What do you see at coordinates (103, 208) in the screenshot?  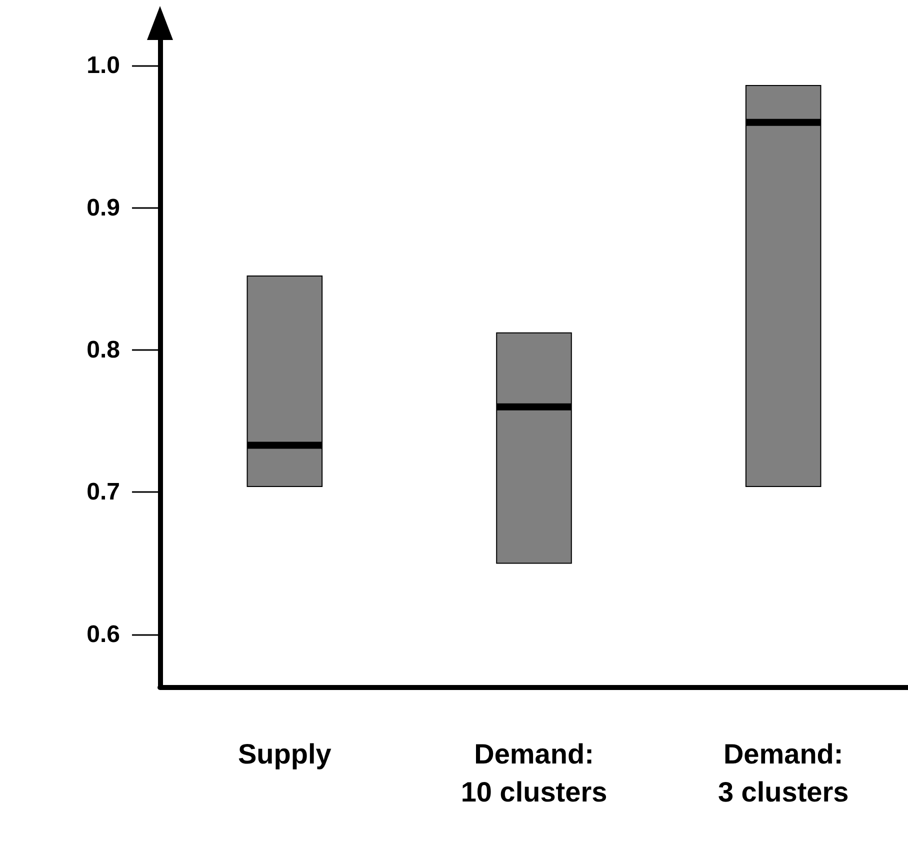 I see `y-tick-label: 0.9` at bounding box center [103, 208].